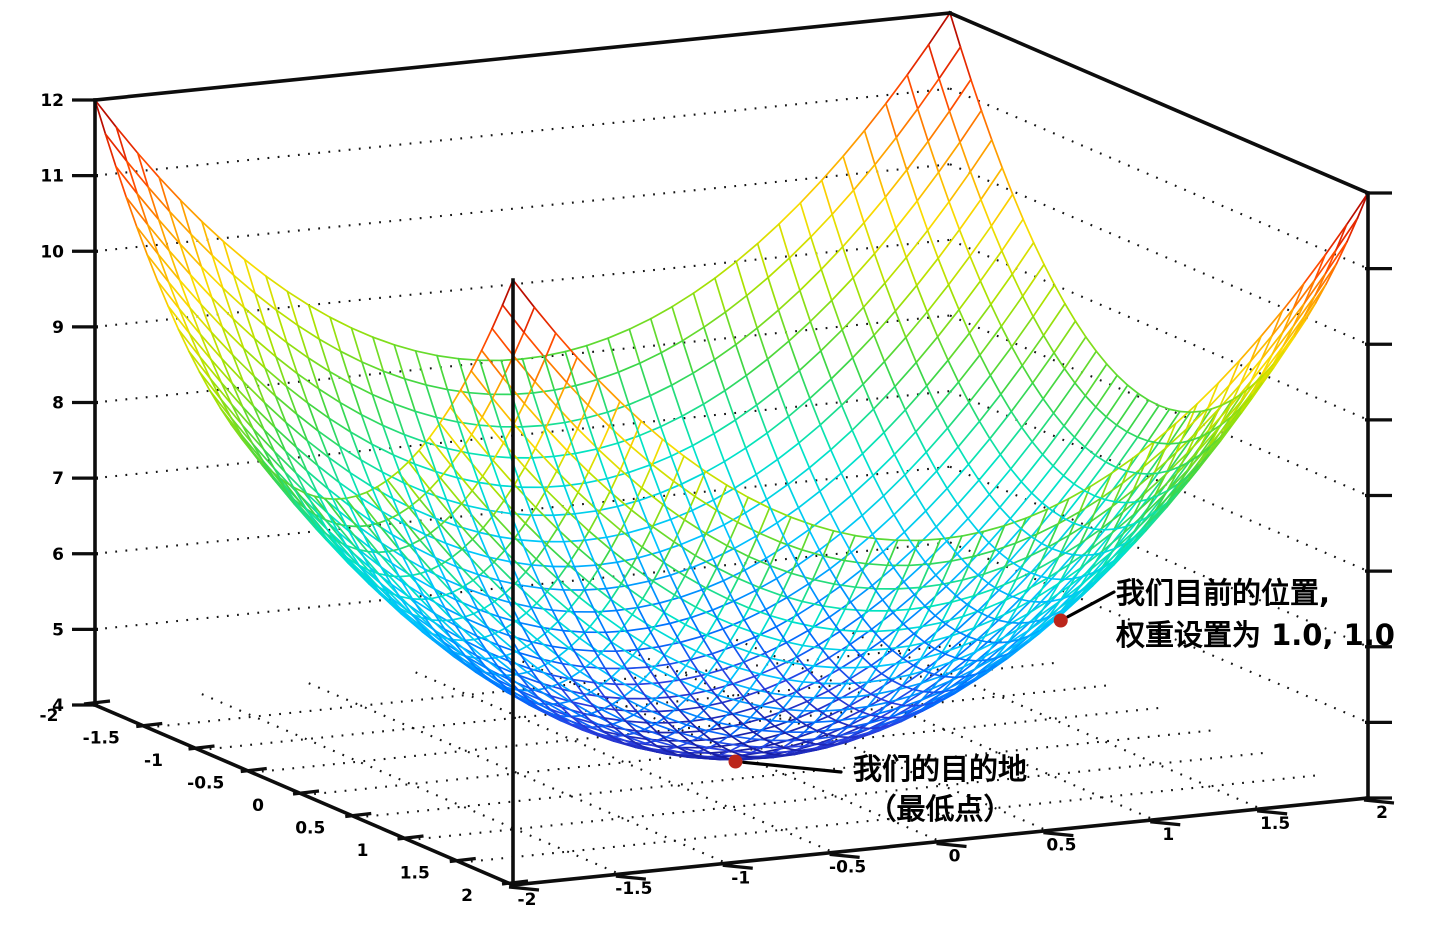 This screenshot has width=1432, height=946. Describe the element at coordinates (58, 555) in the screenshot. I see `svg-text: 6` at that location.